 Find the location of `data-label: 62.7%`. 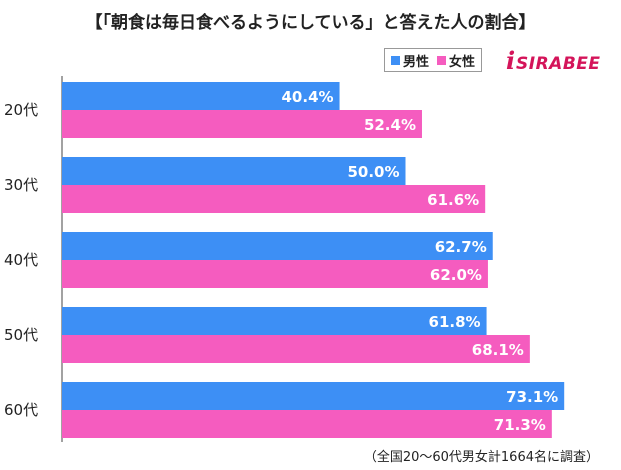

data-label: 62.7% is located at coordinates (461, 247).